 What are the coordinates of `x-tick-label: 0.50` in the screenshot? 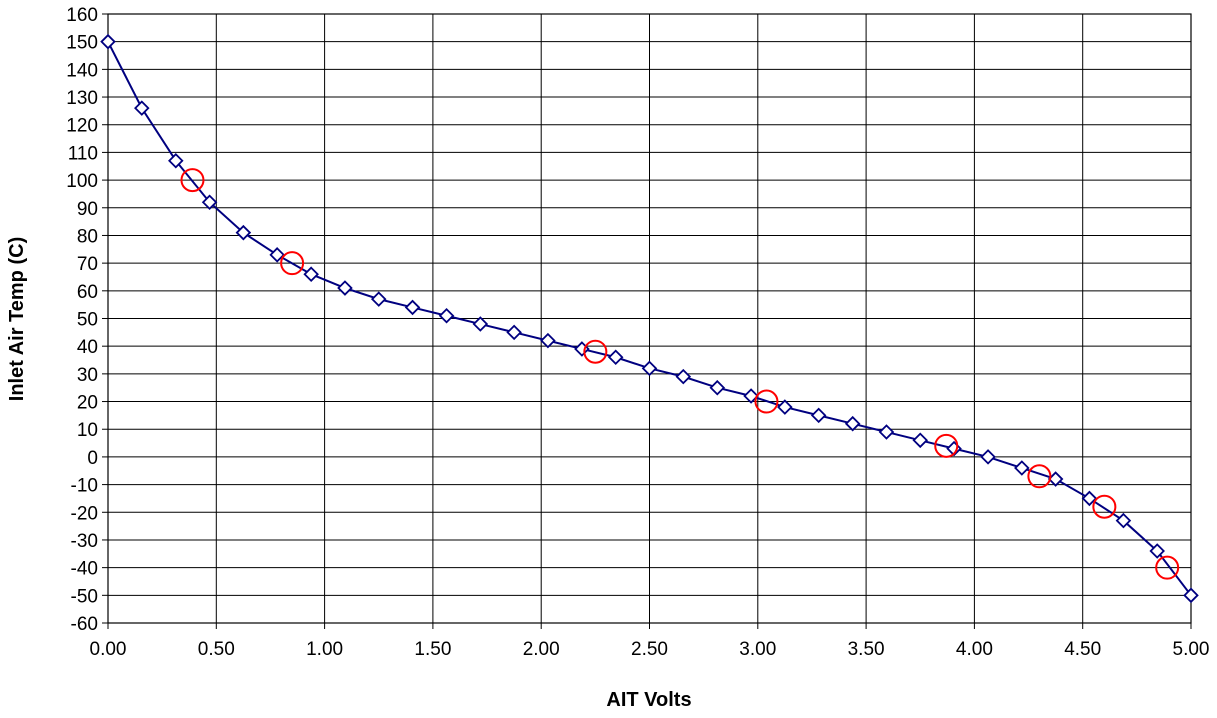 It's located at (216, 649).